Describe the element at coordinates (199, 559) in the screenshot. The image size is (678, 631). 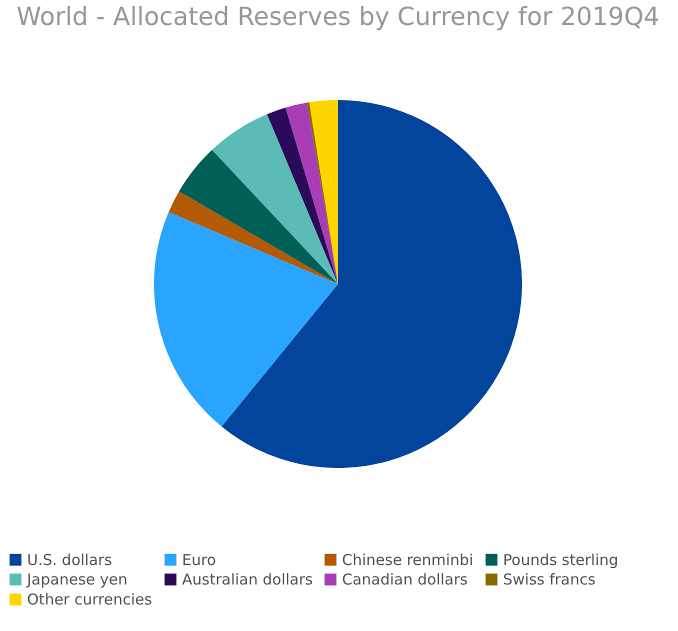
I see `legend-label: Euro` at that location.